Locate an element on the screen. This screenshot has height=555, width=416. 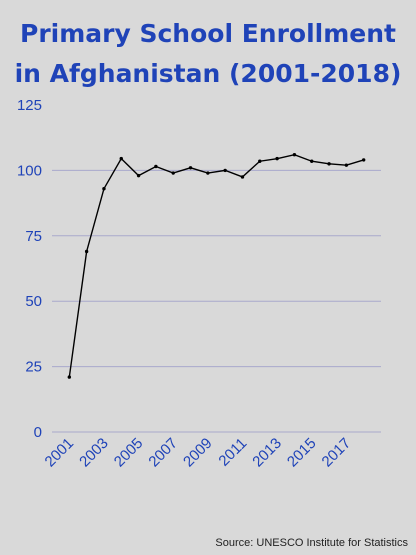
y-tick-label: 75 is located at coordinates (33, 236).